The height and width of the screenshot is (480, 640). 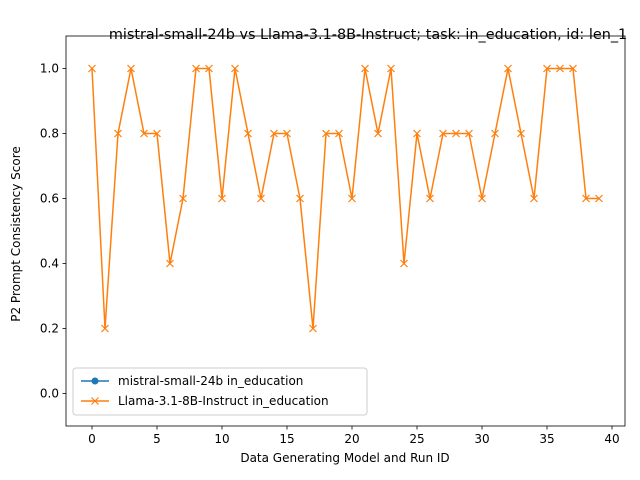 I want to click on y-axis-label: P2 Prompt Consistency Score, so click(x=16, y=234).